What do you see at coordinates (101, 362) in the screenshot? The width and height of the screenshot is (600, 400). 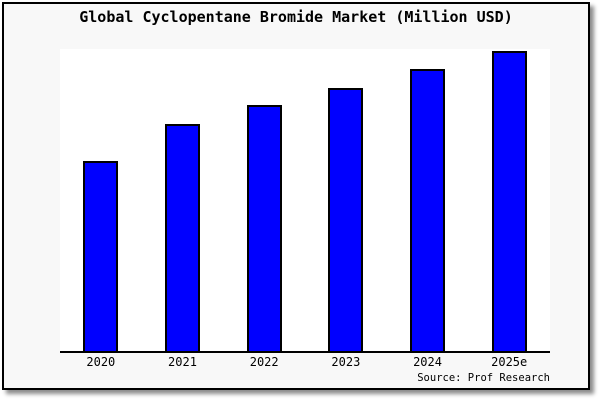 I see `x-axis-label-2020: 2020` at bounding box center [101, 362].